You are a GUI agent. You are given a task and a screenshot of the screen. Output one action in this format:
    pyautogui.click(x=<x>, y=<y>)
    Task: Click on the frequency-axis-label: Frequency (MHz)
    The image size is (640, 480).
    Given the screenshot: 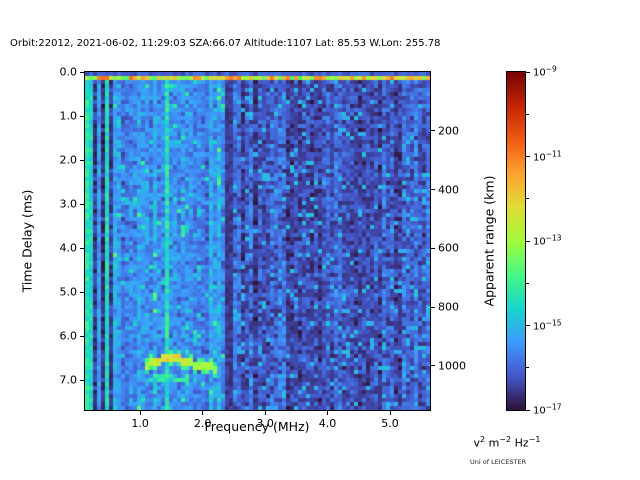 What is the action you would take?
    pyautogui.click(x=257, y=426)
    